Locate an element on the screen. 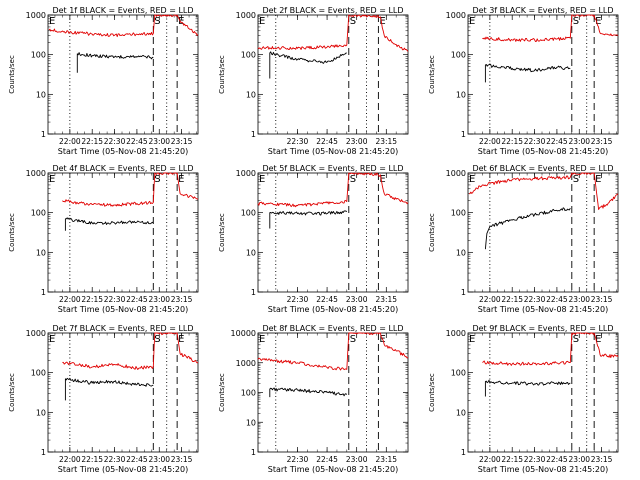 This screenshot has width=640, height=480. panel-title: Det 8f BLACK = Events, RED = LLD is located at coordinates (332, 328).